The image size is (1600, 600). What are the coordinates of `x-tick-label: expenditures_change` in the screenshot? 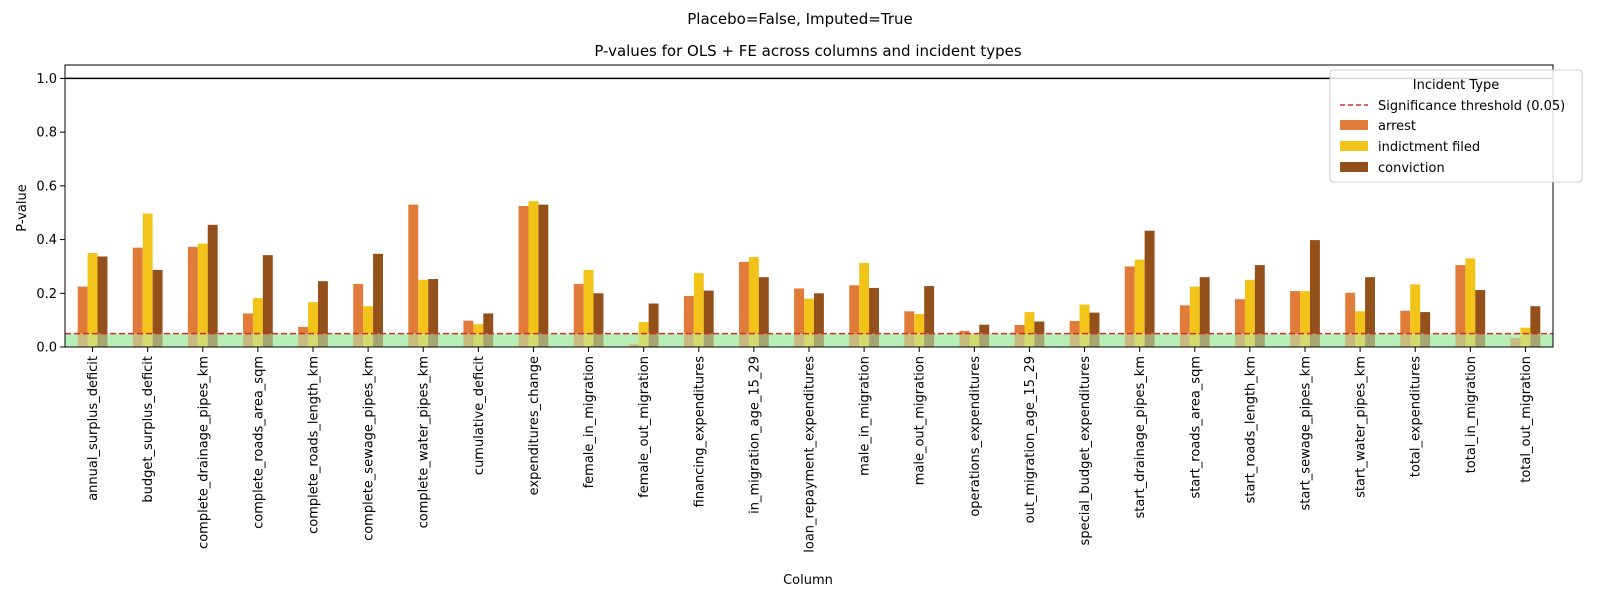 It's located at (534, 425).